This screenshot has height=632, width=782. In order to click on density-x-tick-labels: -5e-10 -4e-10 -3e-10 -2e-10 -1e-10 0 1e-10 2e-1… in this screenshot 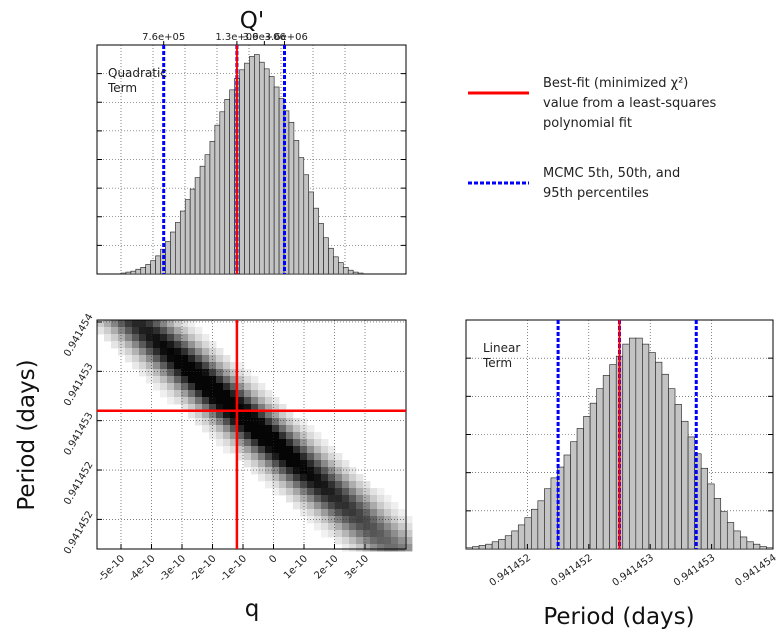, I will do `click(233, 568)`.